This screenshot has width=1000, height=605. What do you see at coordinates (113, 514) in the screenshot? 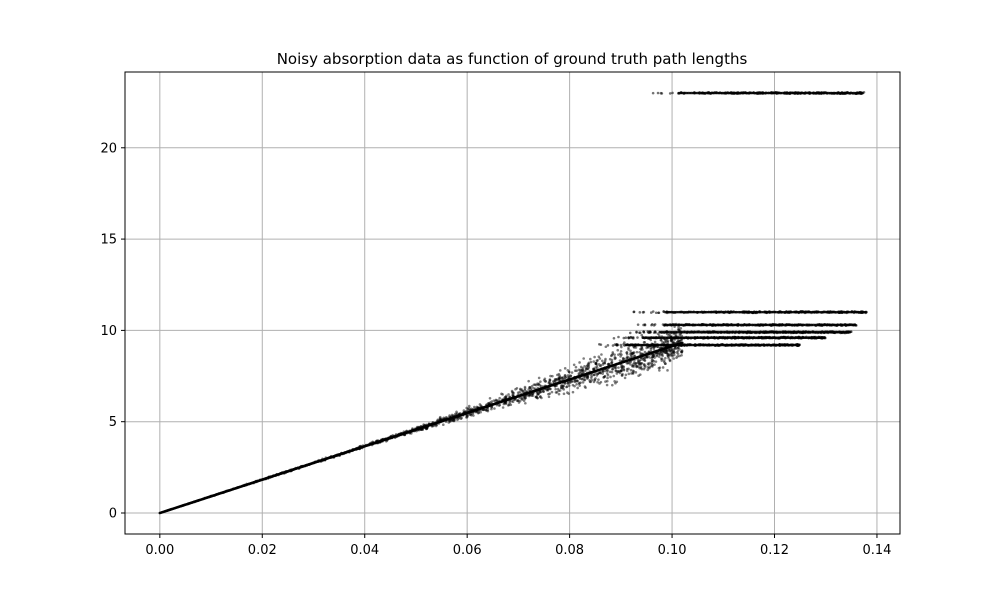
I see `y-tick-label: 0` at bounding box center [113, 514].